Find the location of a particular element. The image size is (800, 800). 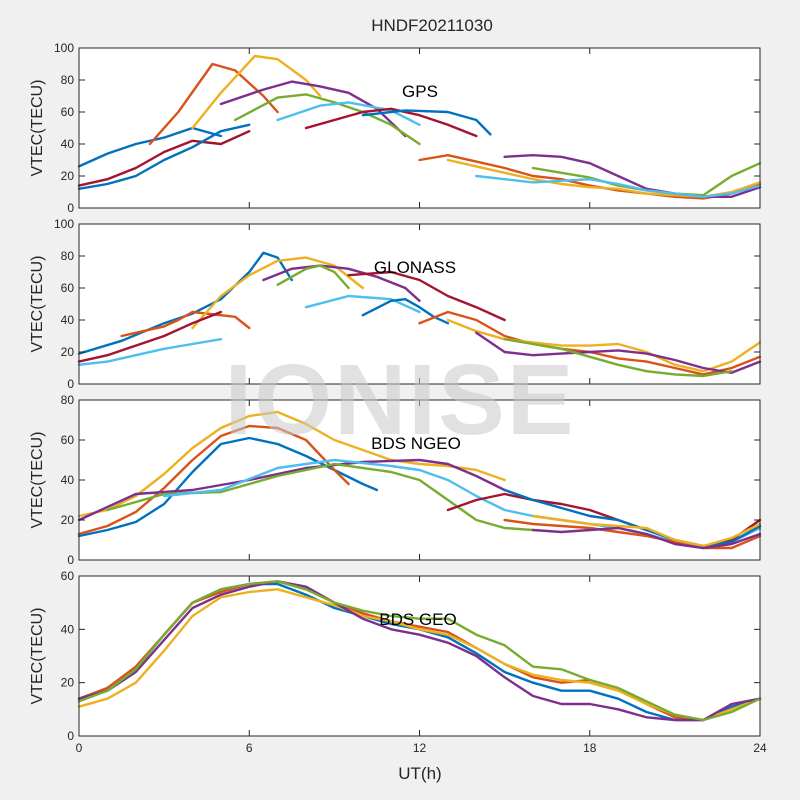

panel-label: GLONASS is located at coordinates (415, 267).